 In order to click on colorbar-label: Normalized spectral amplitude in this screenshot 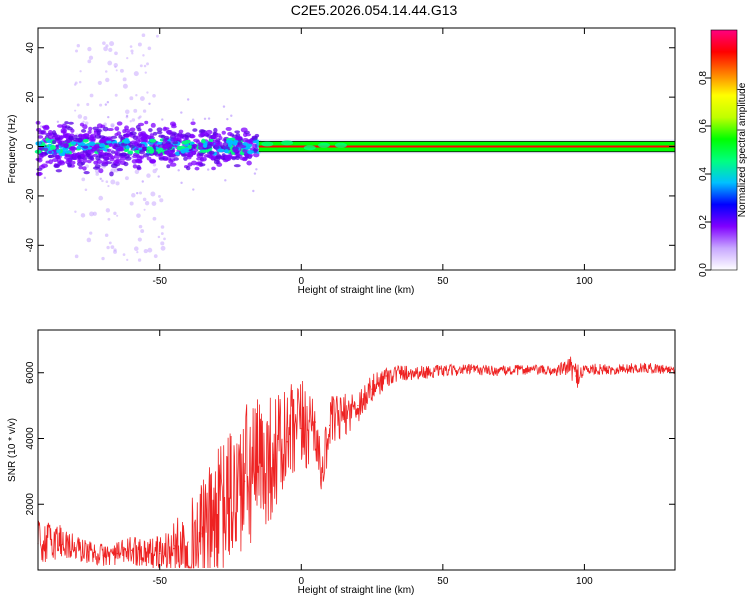, I will do `click(742, 149)`.